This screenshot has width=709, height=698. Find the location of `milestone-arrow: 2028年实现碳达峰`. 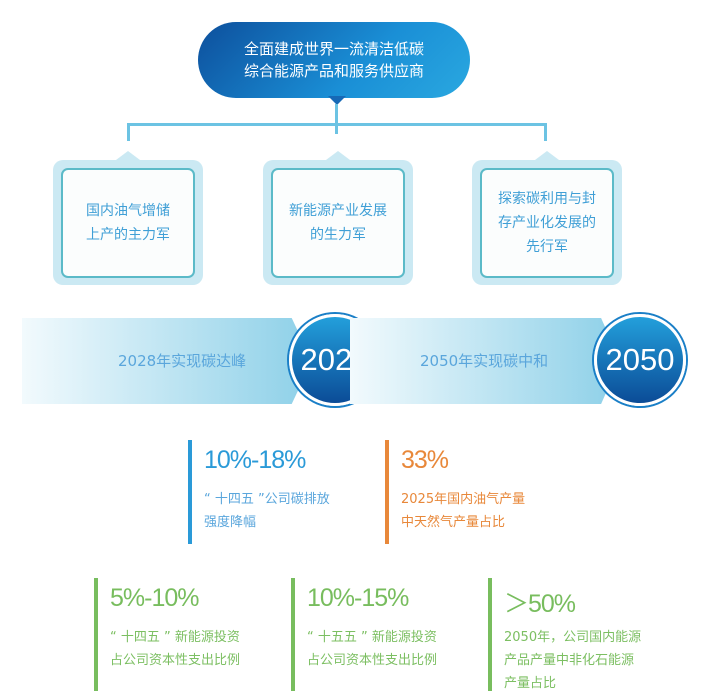

milestone-arrow: 2028年实现碳达峰 is located at coordinates (167, 361).